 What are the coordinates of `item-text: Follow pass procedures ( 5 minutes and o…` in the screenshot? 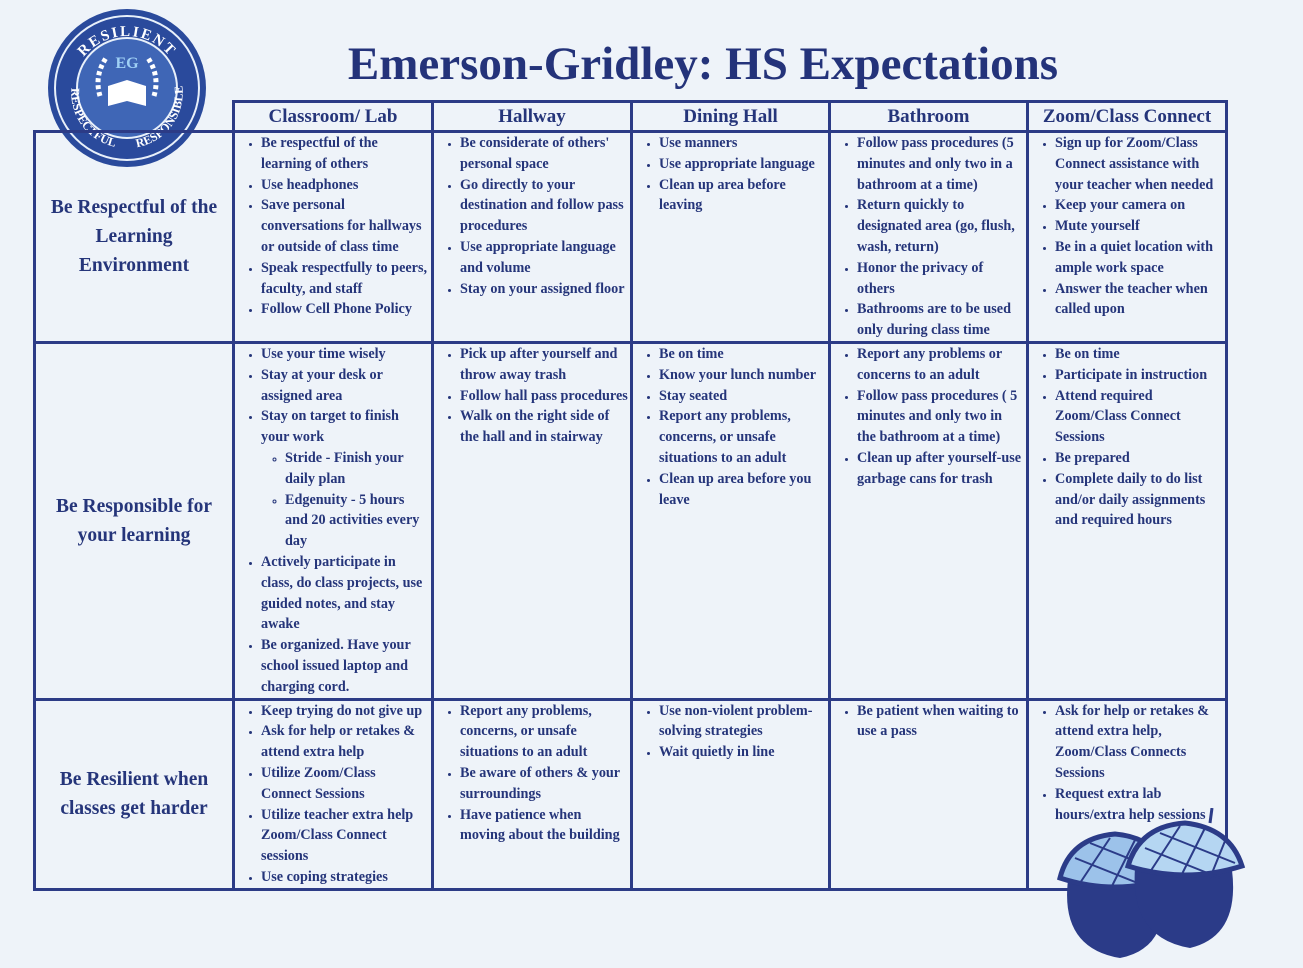 It's located at (937, 416).